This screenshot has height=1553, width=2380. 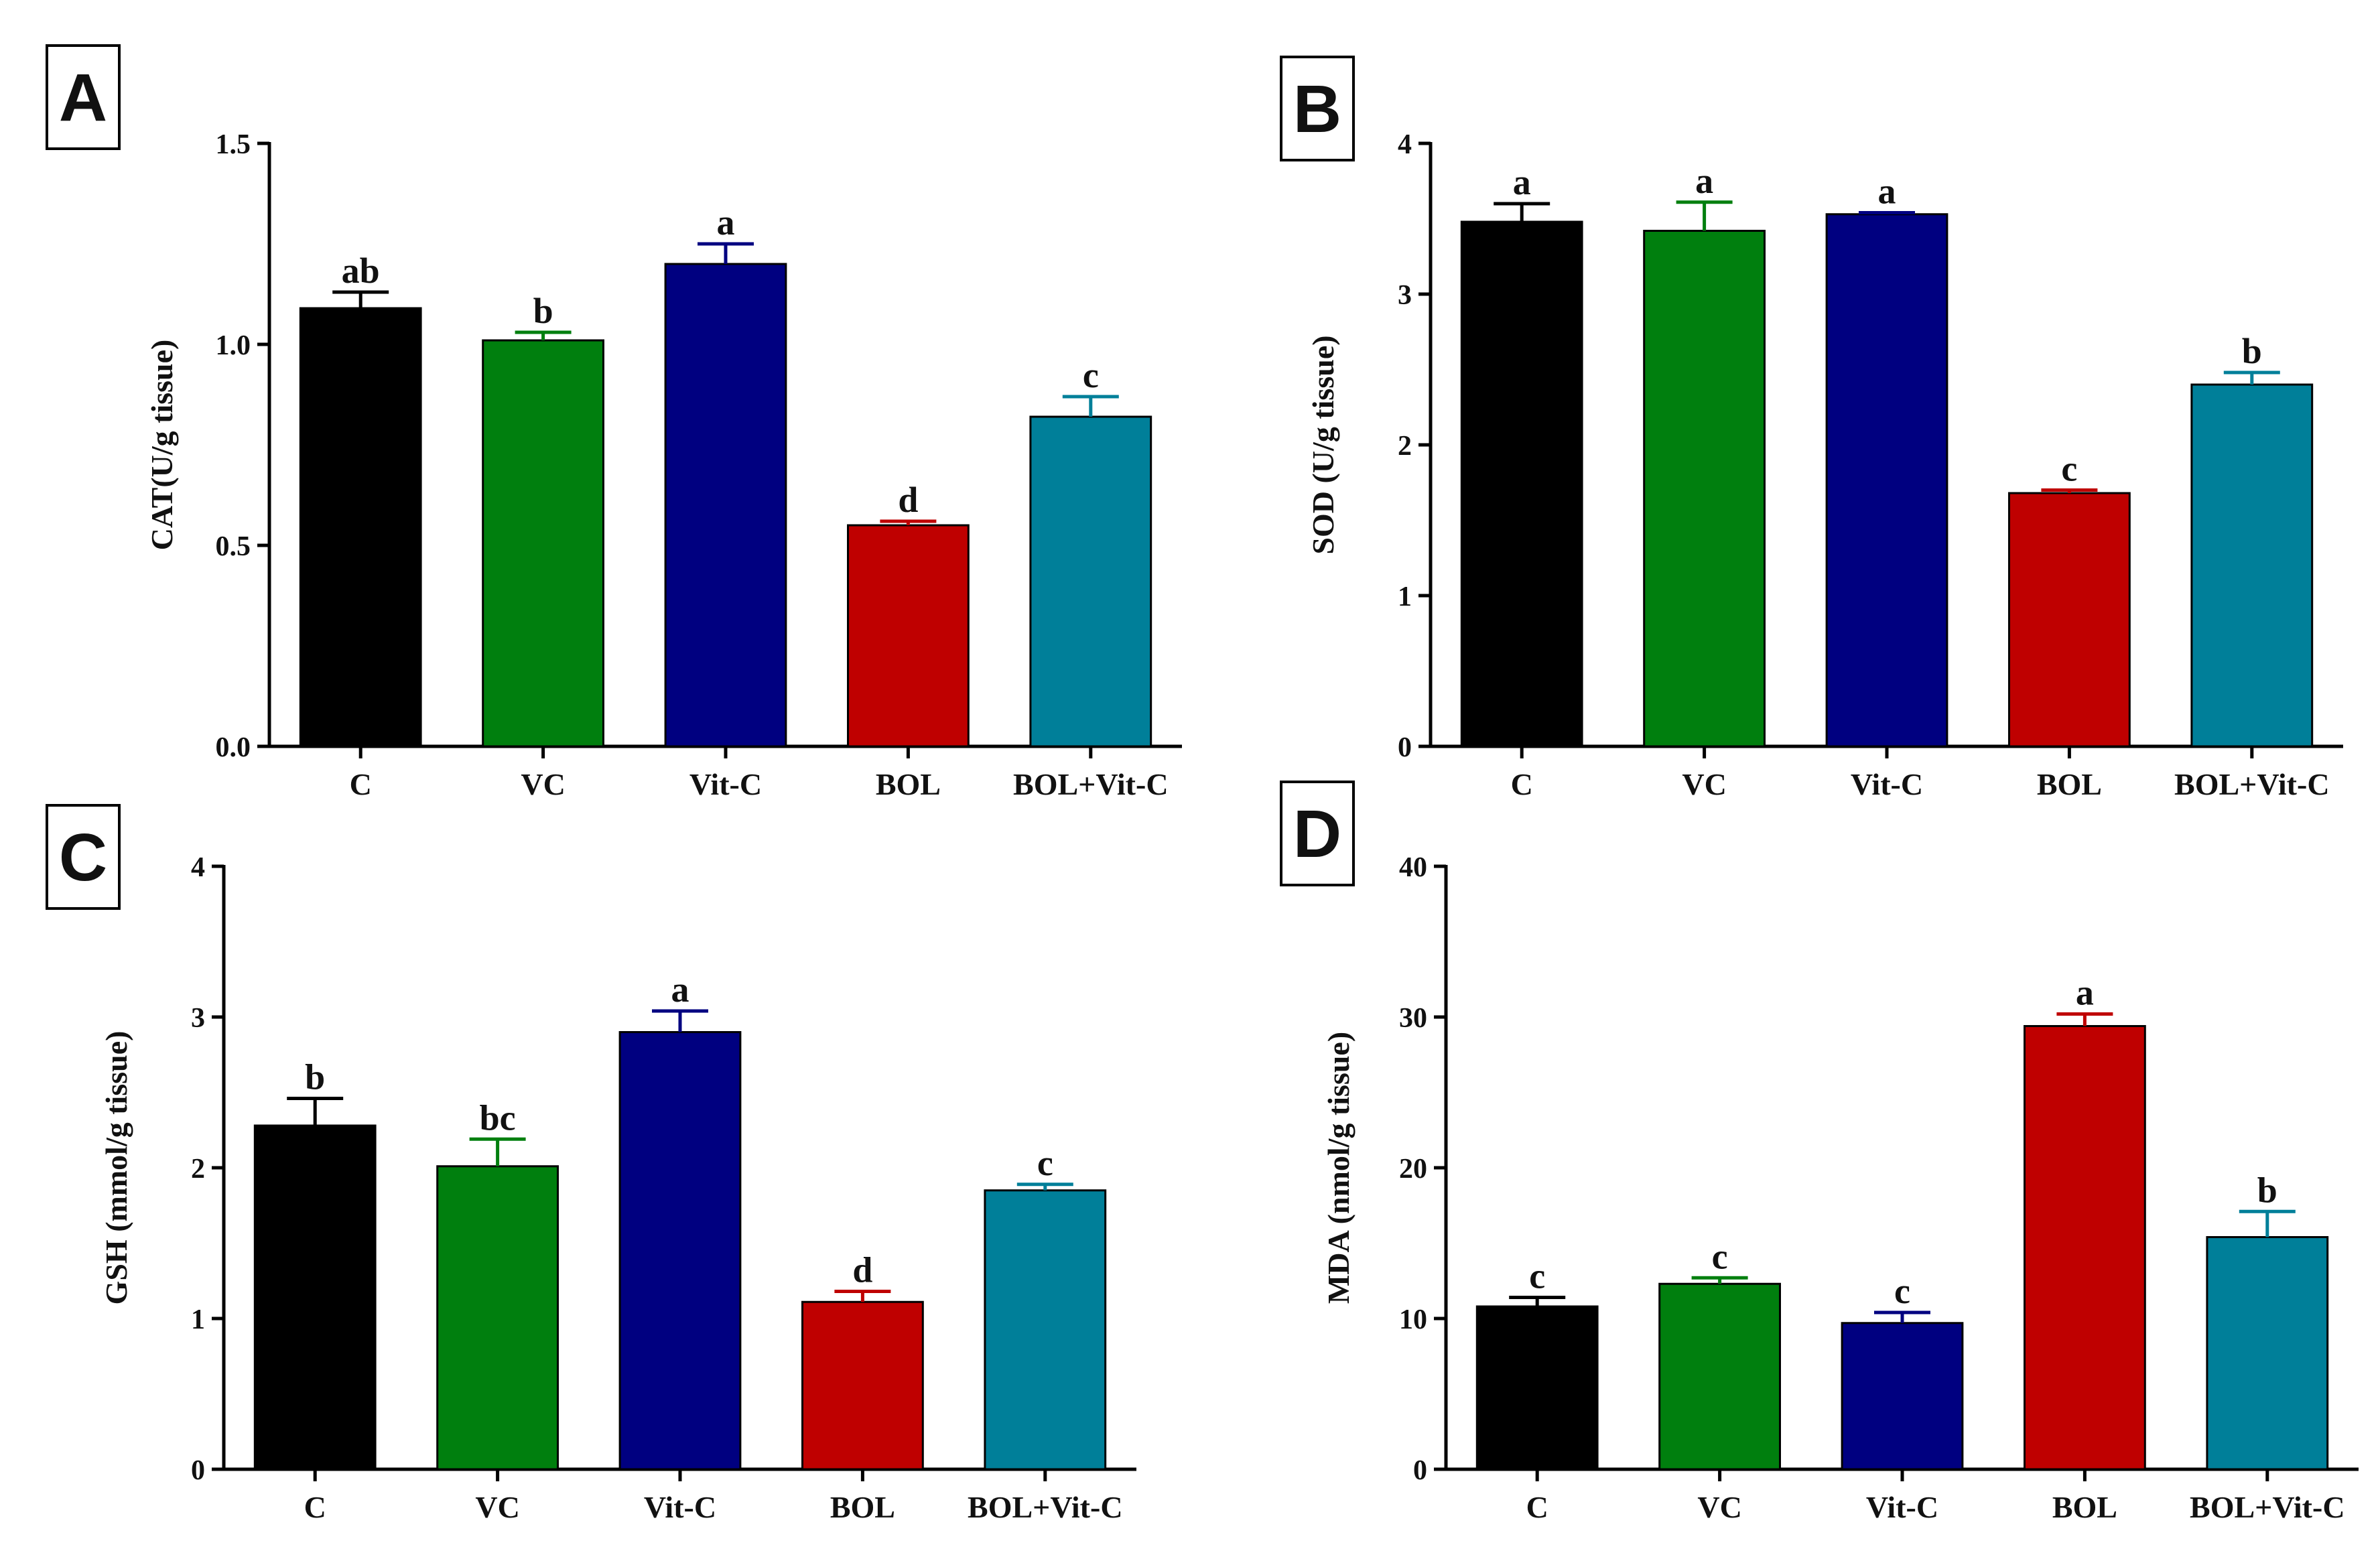 What do you see at coordinates (1413, 1019) in the screenshot?
I see `y-tick-label: 30` at bounding box center [1413, 1019].